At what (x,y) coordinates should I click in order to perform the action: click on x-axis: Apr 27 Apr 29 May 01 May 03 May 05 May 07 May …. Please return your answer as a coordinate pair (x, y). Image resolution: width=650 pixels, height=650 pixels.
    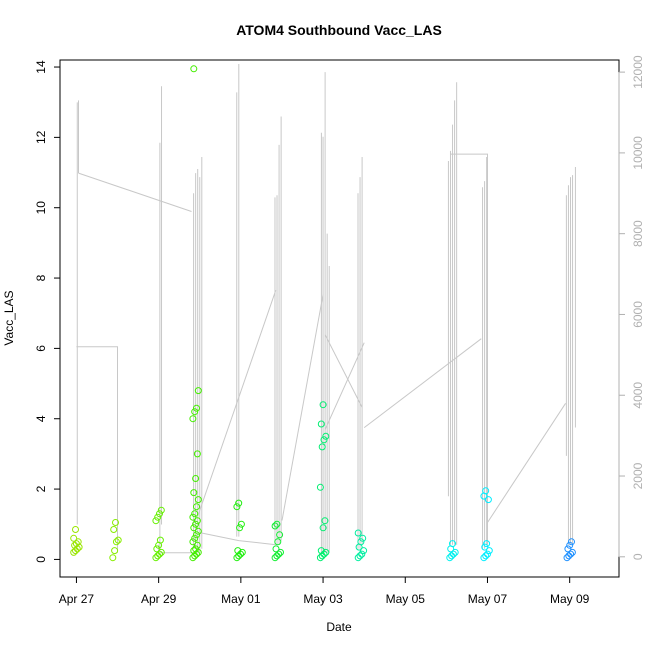
    Looking at the image, I should click on (324, 591).